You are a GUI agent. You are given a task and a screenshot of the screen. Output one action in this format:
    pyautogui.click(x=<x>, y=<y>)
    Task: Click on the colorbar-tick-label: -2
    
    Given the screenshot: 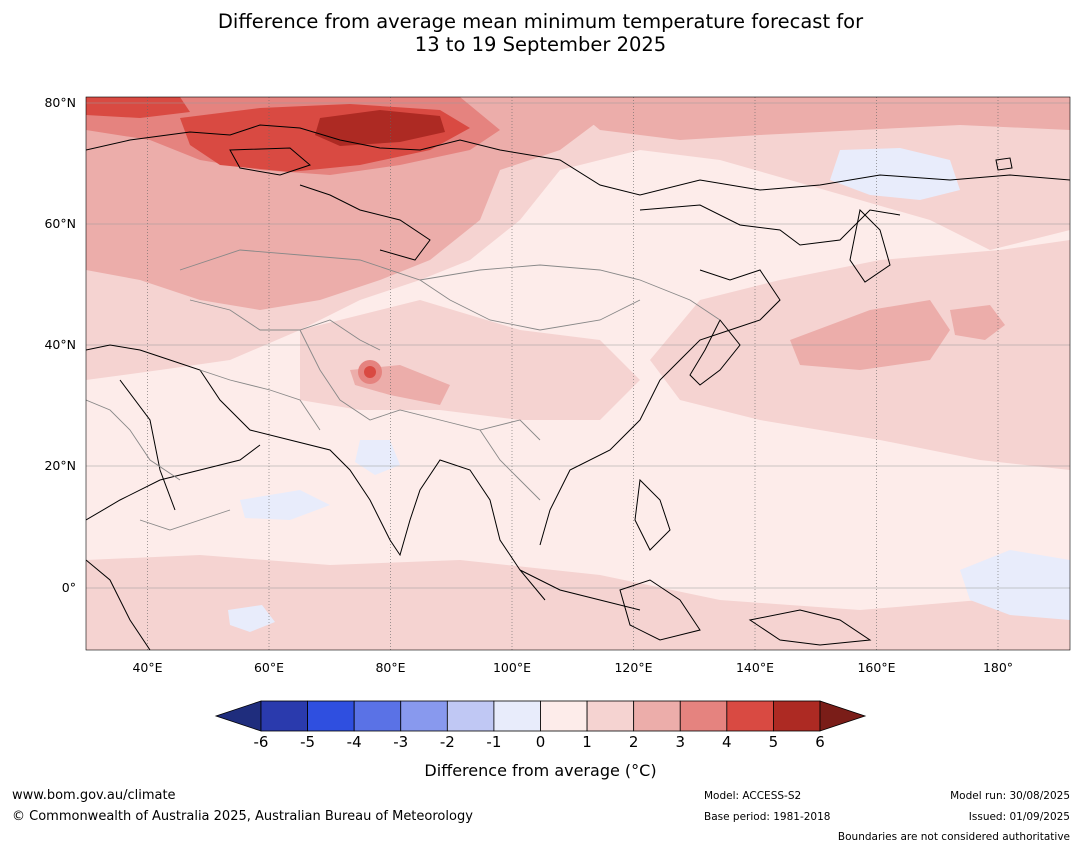 What is the action you would take?
    pyautogui.click(x=447, y=742)
    